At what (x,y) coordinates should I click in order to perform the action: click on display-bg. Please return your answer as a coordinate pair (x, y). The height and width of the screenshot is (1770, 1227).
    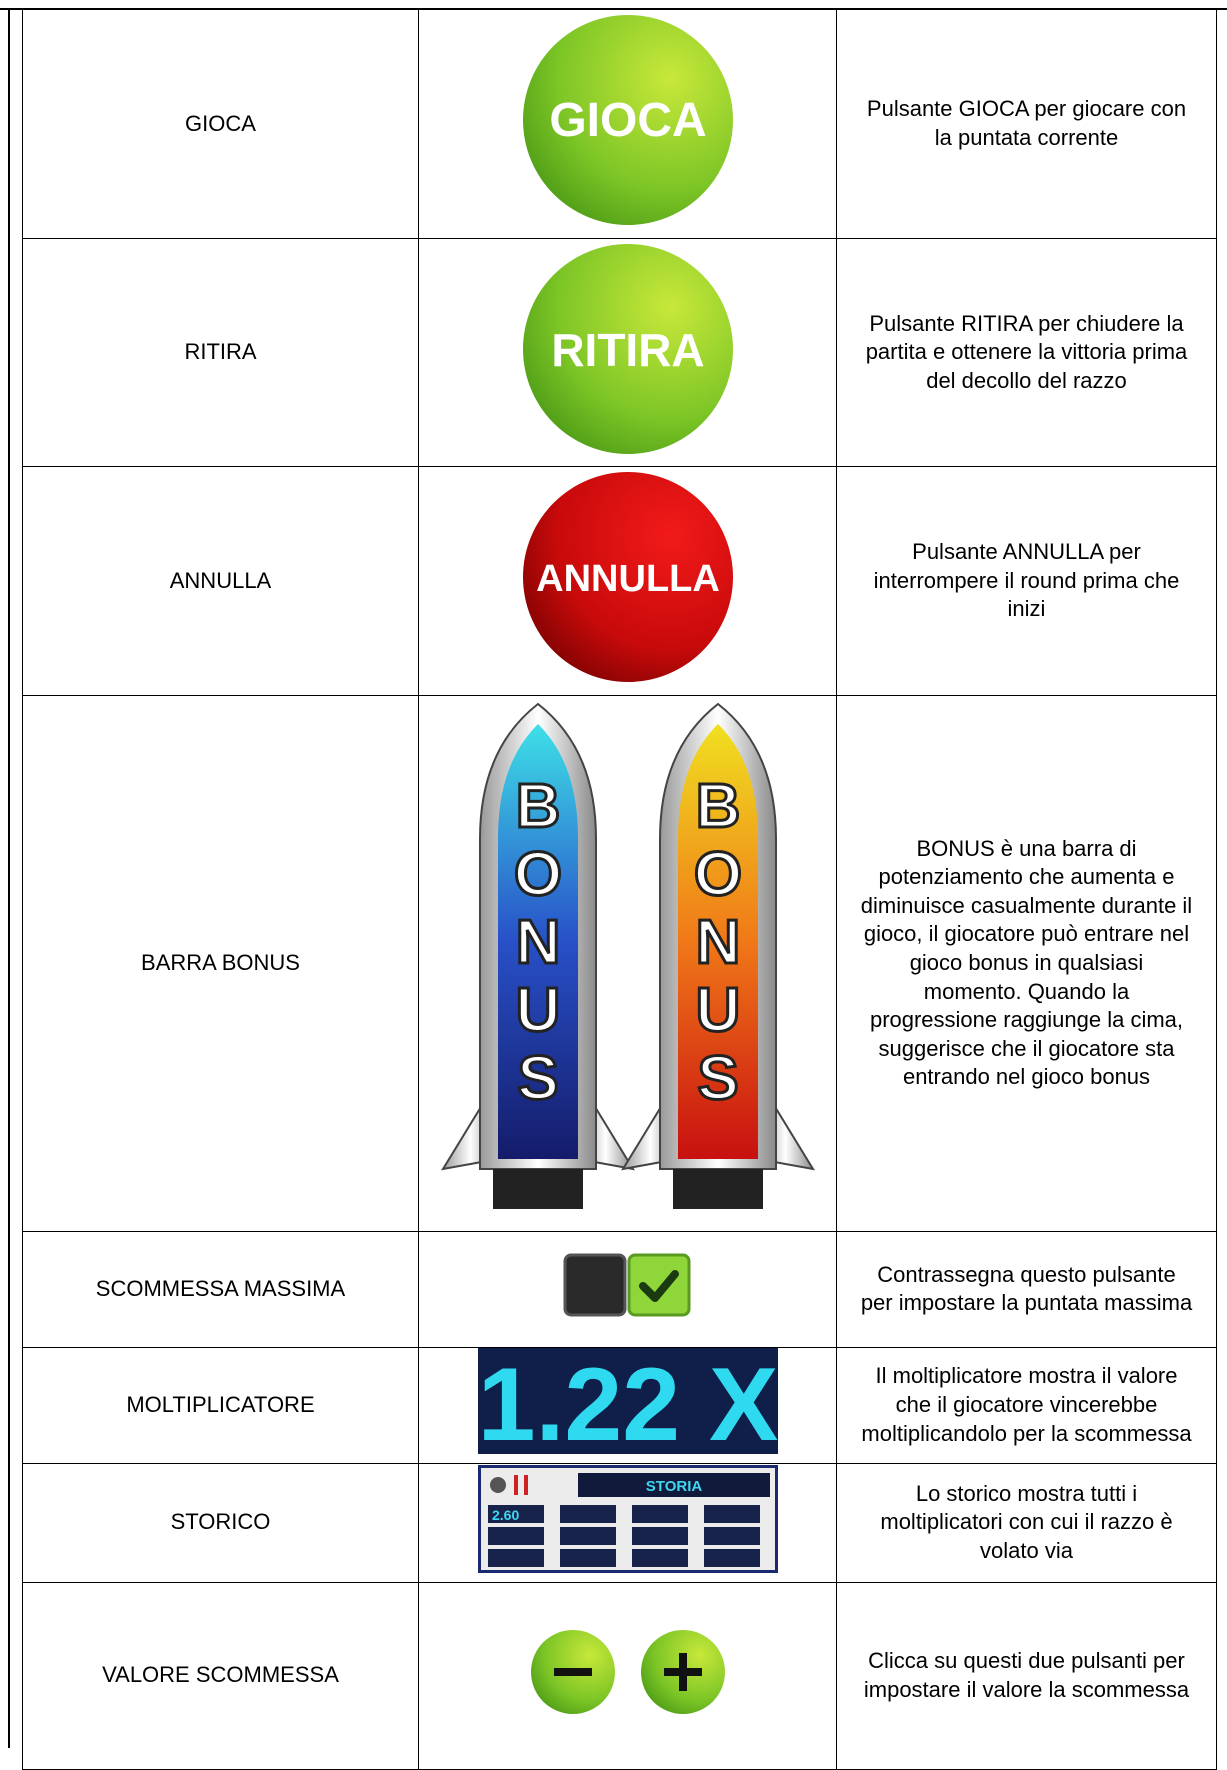
    Looking at the image, I should click on (627, 1401).